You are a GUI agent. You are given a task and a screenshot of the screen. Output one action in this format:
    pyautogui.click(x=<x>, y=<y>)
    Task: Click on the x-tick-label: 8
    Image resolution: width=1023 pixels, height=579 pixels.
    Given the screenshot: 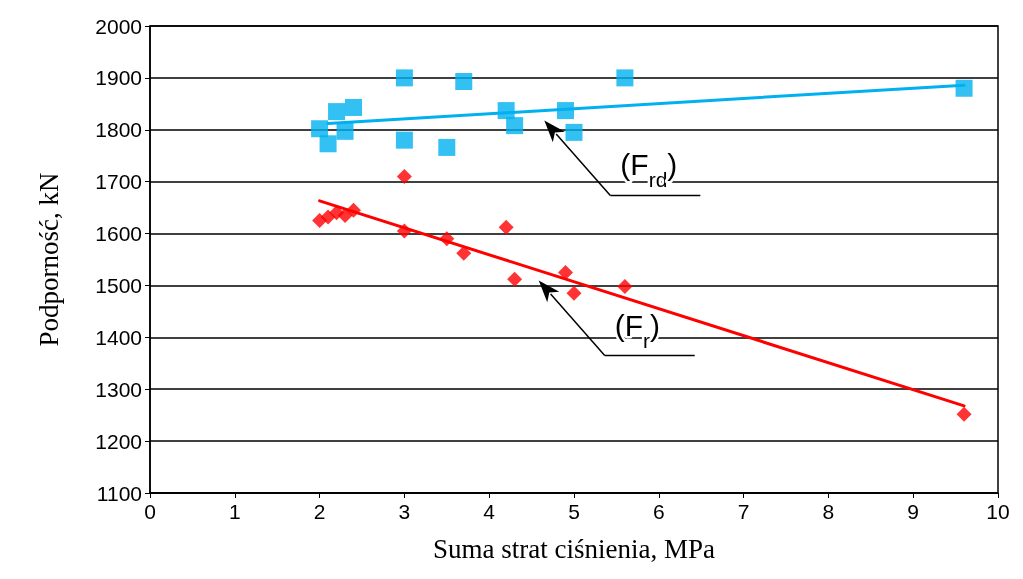 What is the action you would take?
    pyautogui.click(x=828, y=511)
    